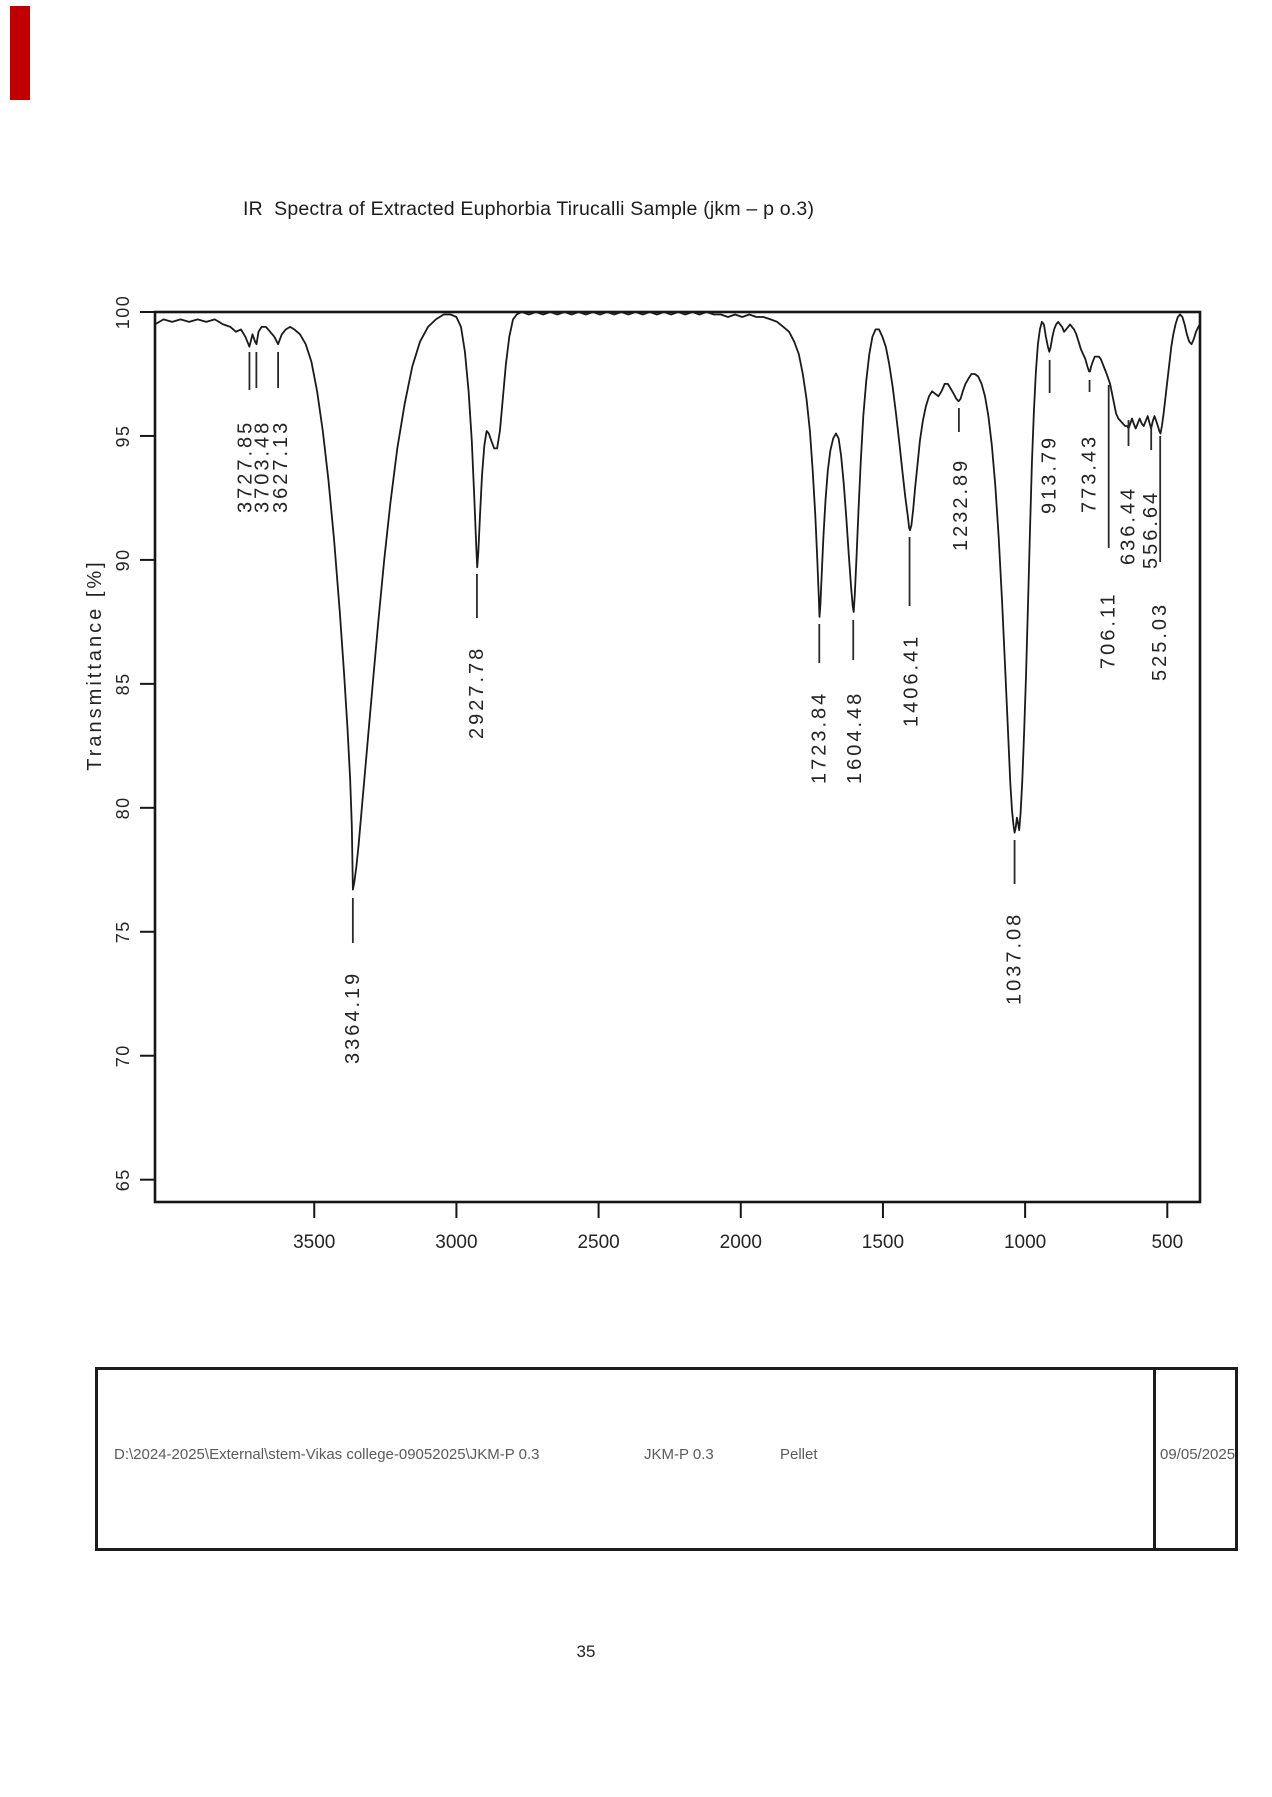 This screenshot has height=1797, width=1272. Describe the element at coordinates (314, 1242) in the screenshot. I see `x-tick-label: 3500` at that location.